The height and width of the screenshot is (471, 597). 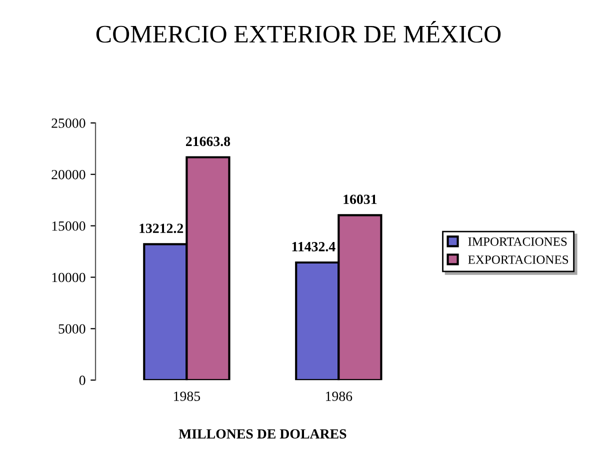 I want to click on data-label: 13212.2, so click(x=162, y=229).